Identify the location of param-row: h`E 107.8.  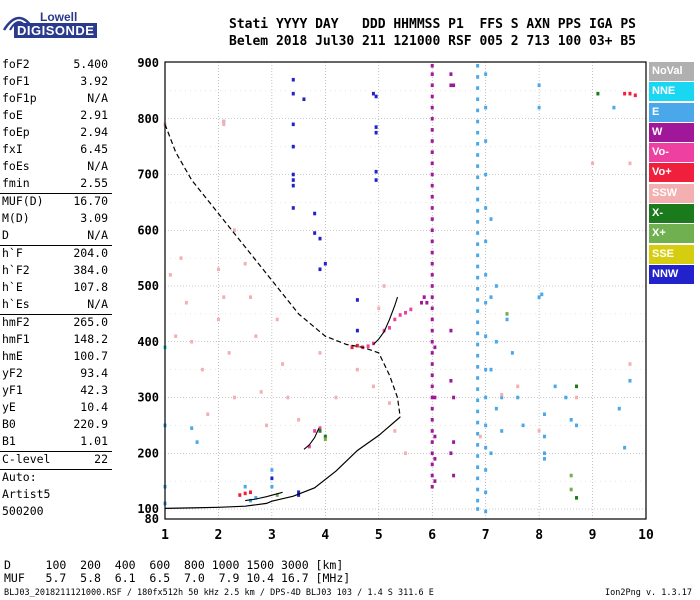
(56, 288).